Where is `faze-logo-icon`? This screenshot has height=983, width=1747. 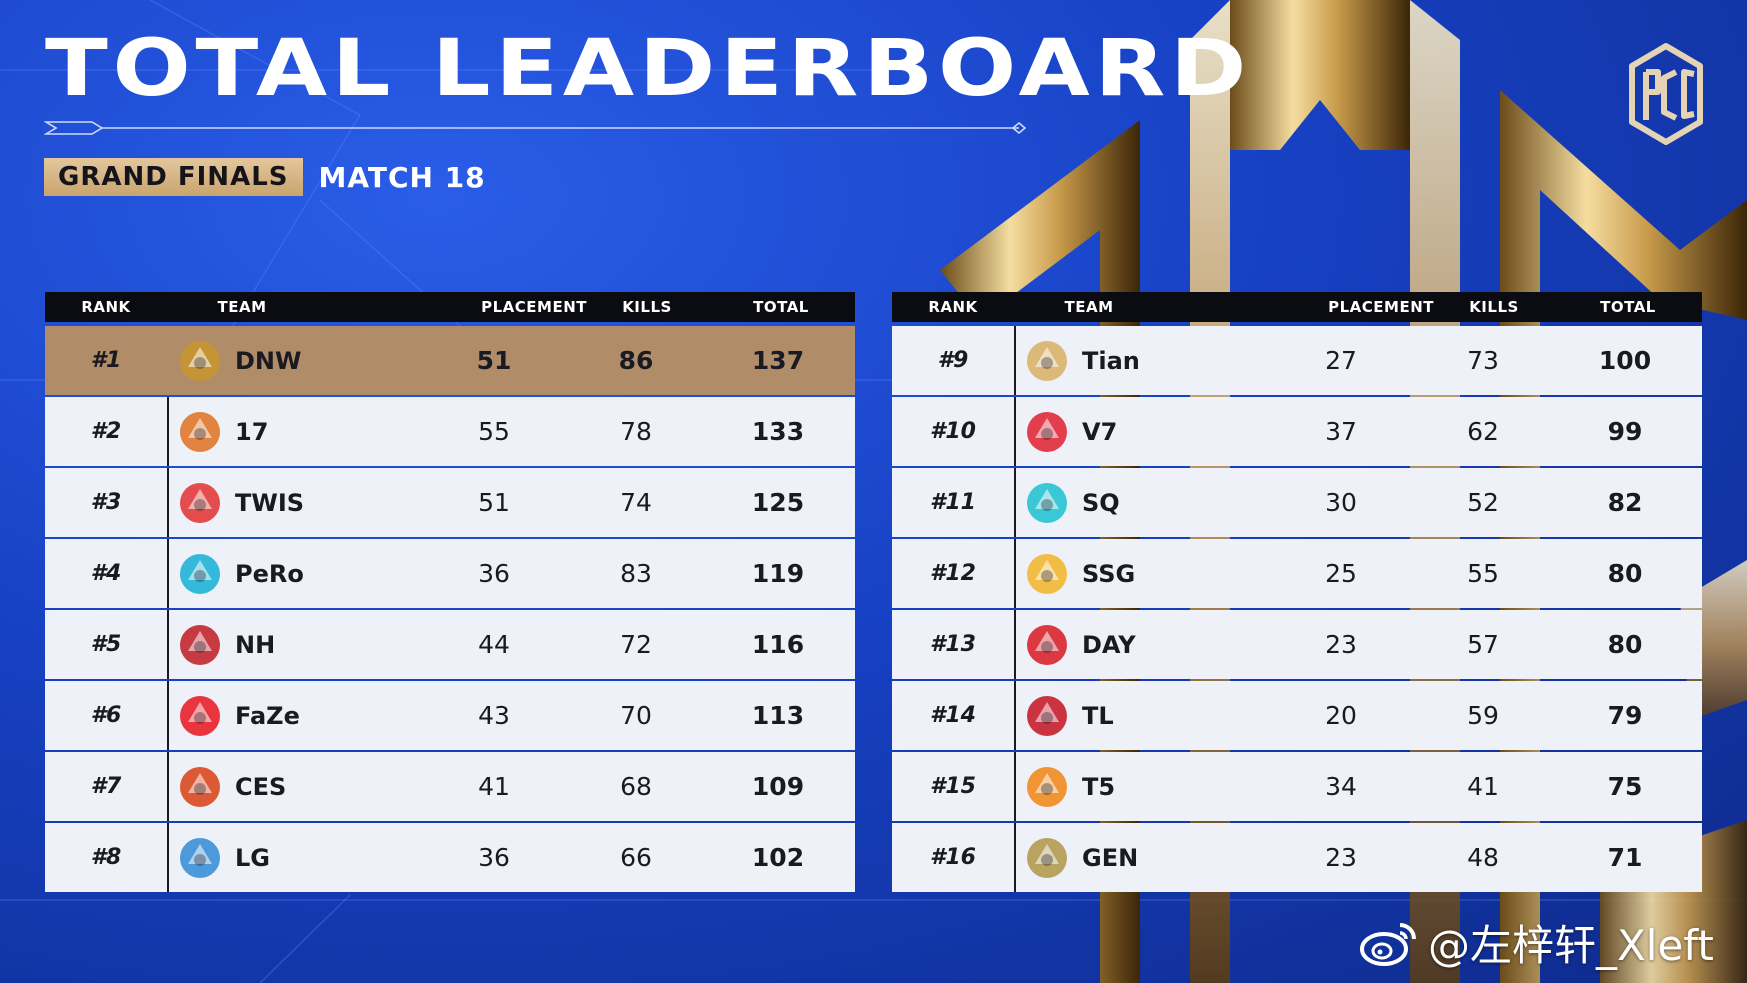
faze-logo-icon is located at coordinates (200, 716).